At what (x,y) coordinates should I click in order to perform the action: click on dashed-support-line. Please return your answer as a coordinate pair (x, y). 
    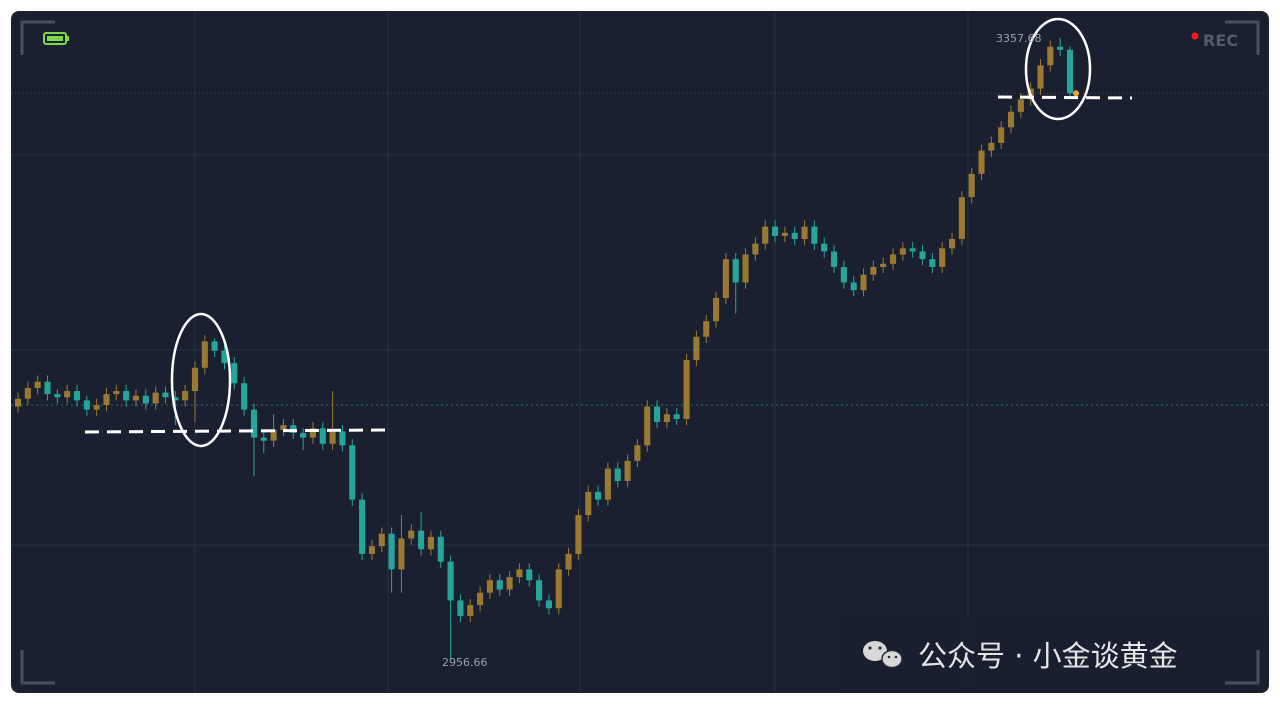
    Looking at the image, I should click on (235, 431).